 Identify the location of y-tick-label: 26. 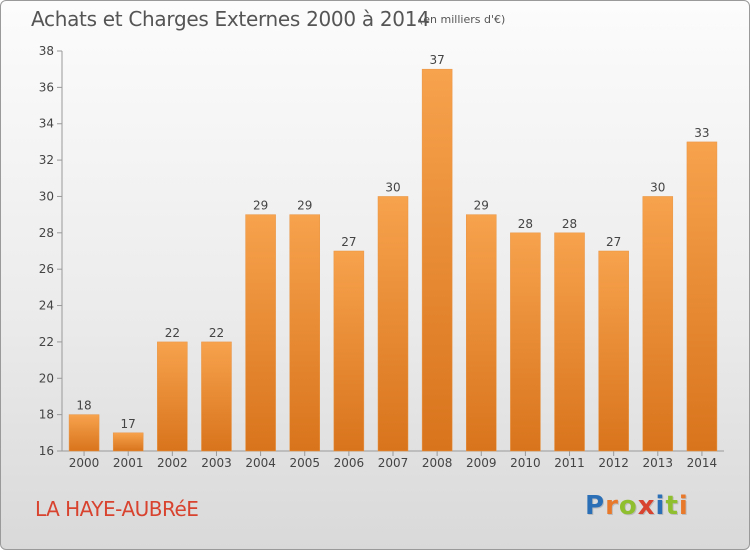
(46, 269).